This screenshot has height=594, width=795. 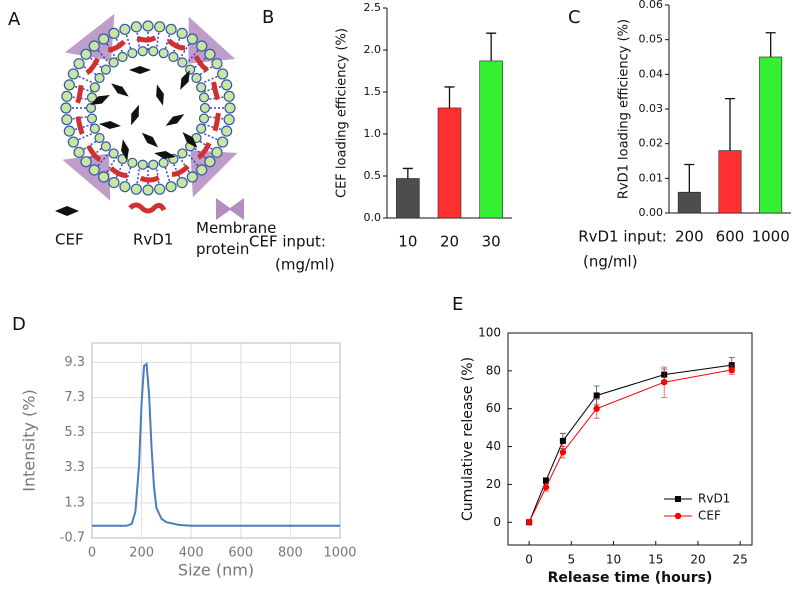 What do you see at coordinates (493, 484) in the screenshot?
I see `y-tick-label: 20` at bounding box center [493, 484].